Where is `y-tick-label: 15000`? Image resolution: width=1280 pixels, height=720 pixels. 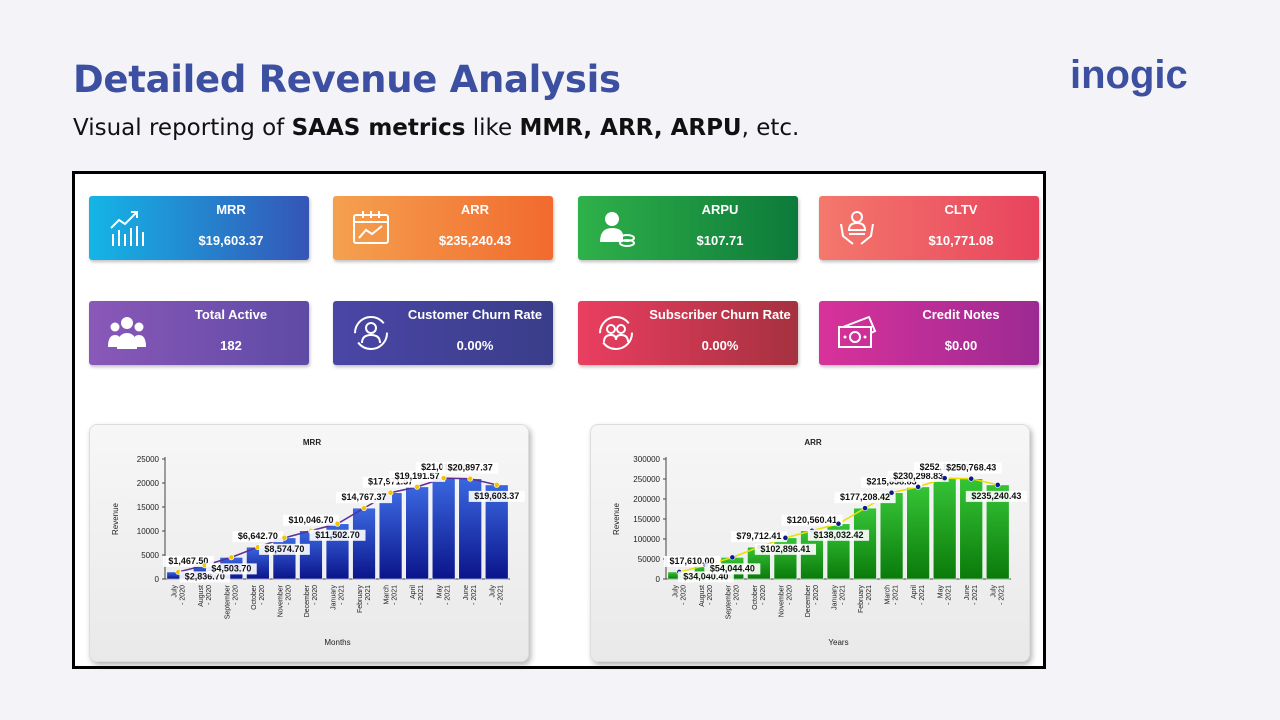
y-tick-label: 15000 is located at coordinates (148, 507).